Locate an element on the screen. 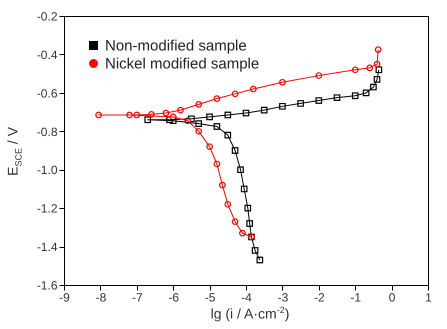  x-tick-label: -4 is located at coordinates (246, 297).